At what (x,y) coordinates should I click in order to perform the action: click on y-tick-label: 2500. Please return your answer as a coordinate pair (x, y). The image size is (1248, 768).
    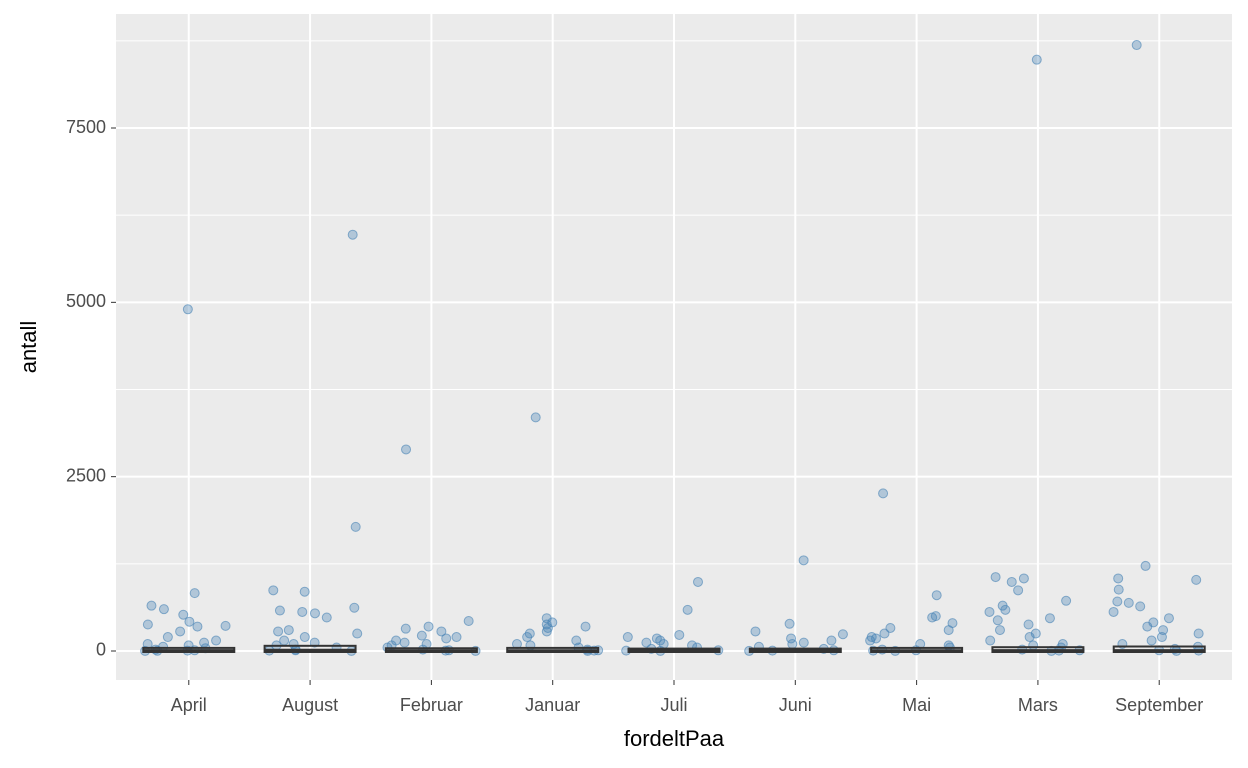
    Looking at the image, I should click on (86, 475).